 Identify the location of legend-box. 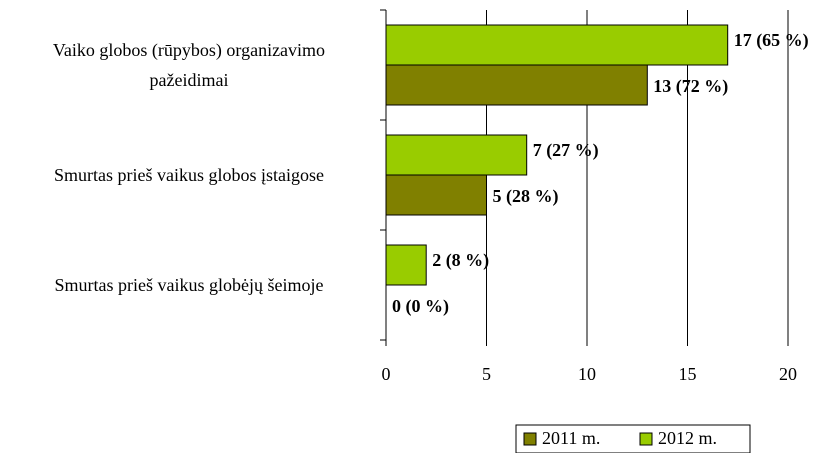
(633, 438).